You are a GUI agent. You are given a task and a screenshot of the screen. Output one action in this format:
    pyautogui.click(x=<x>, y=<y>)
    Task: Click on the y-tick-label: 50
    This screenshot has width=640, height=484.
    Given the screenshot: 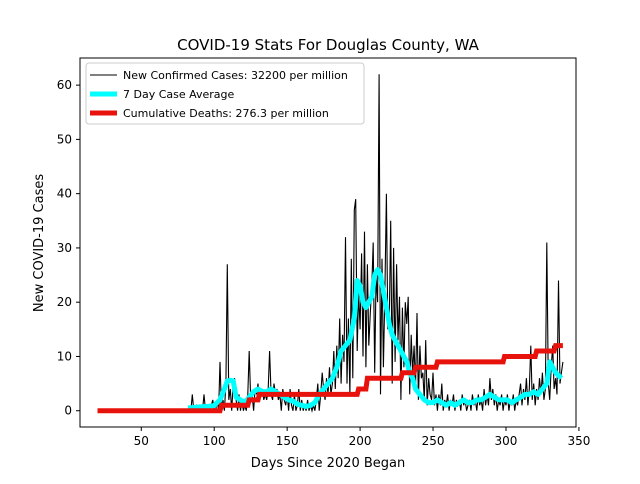 What is the action you would take?
    pyautogui.click(x=64, y=139)
    